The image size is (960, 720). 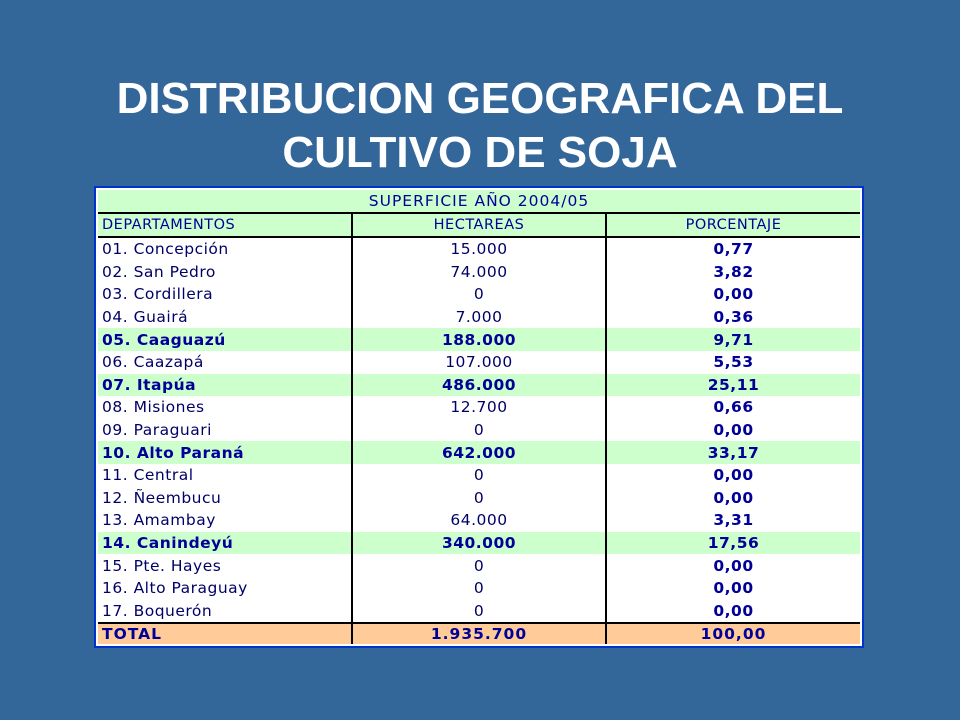 What do you see at coordinates (225, 543) in the screenshot?
I see `departamento-cell: 14. Canindeyú` at bounding box center [225, 543].